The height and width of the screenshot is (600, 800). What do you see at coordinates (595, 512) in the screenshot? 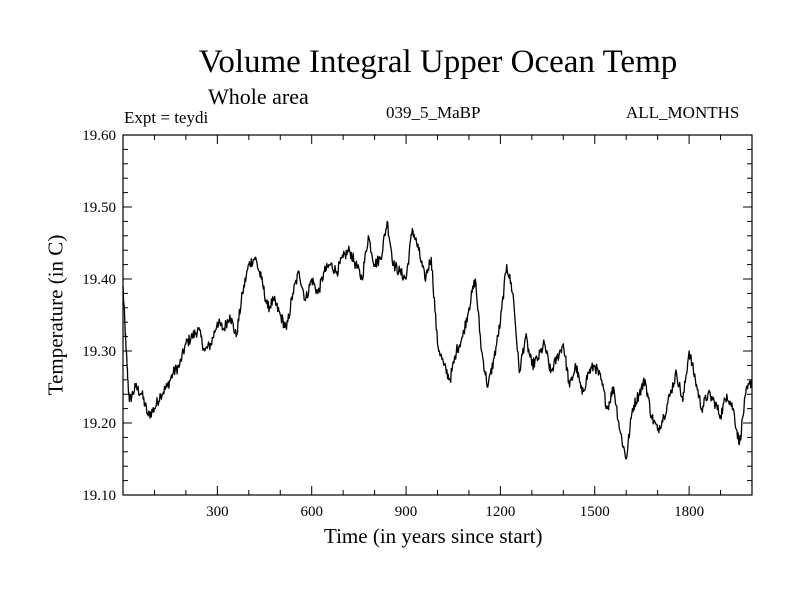
I see `x-tick-label: 1500` at bounding box center [595, 512].